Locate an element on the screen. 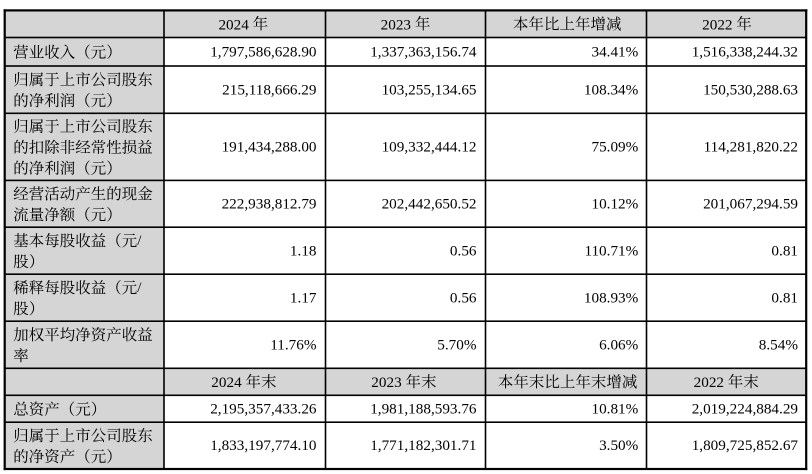 The height and width of the screenshot is (474, 812). svg-text: 1,771,182,301.71 is located at coordinates (423, 445).